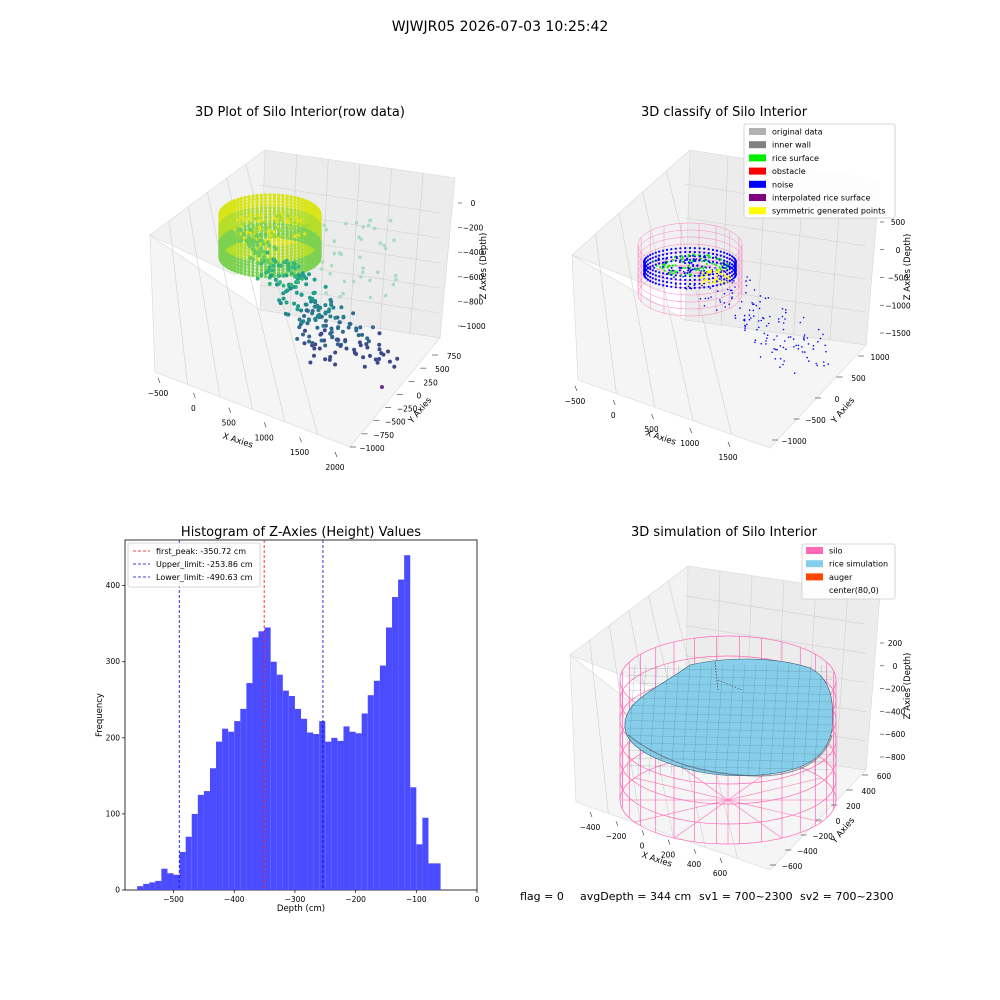 The width and height of the screenshot is (1000, 1000). Describe the element at coordinates (473, 252) in the screenshot. I see `raw-z-tick-label: −400` at that location.